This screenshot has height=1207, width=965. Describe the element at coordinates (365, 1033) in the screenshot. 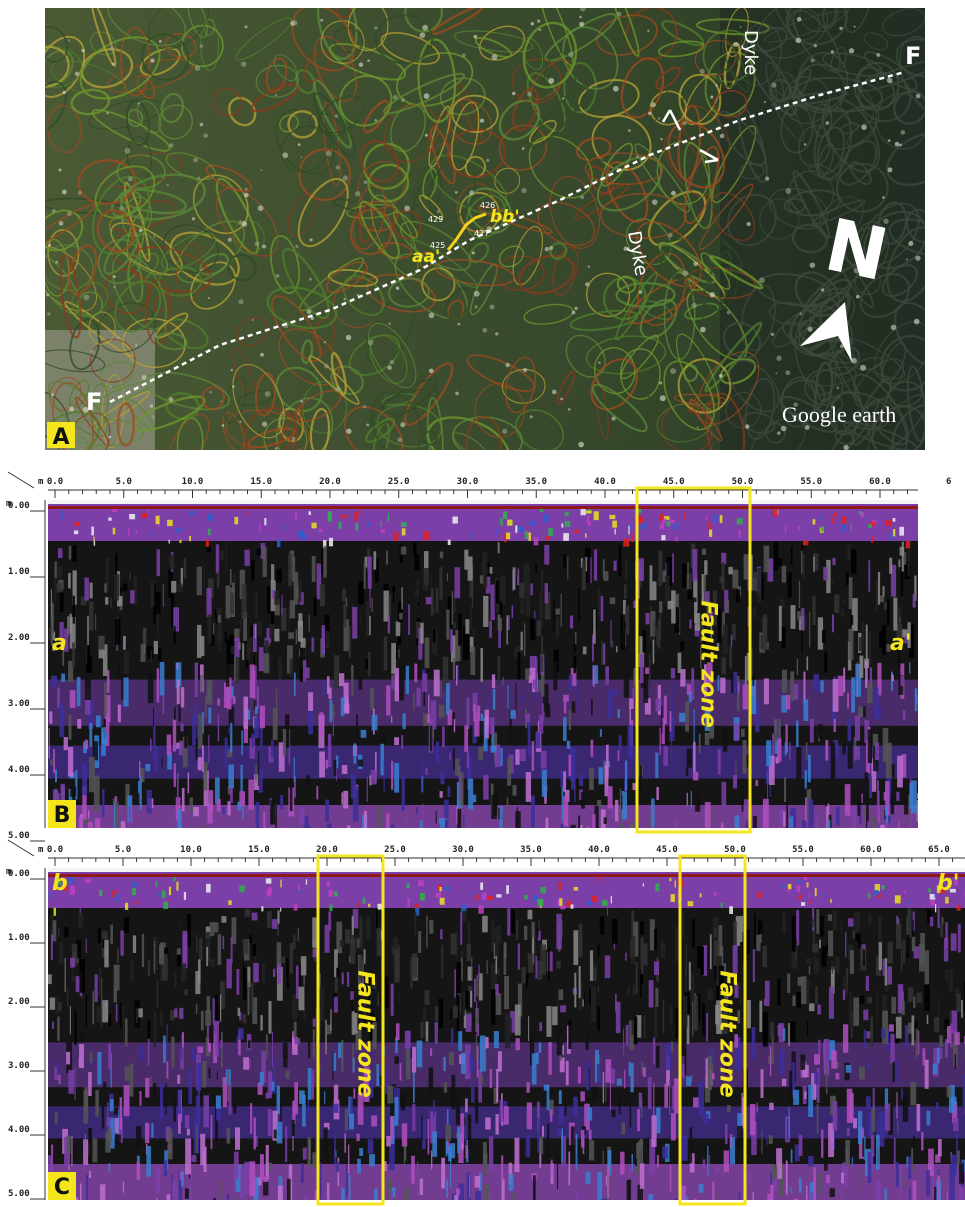

I see `fault-zone-label: Fault zone` at that location.